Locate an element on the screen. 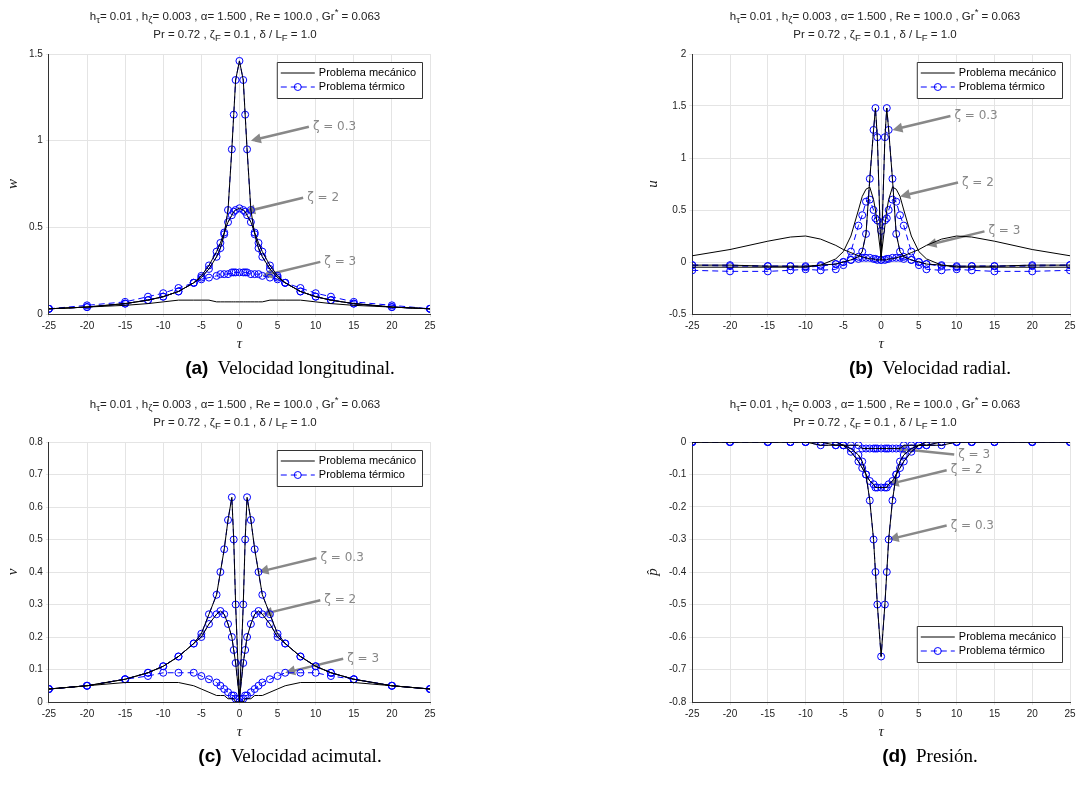  y-tick-label: -0.1 is located at coordinates (678, 474).